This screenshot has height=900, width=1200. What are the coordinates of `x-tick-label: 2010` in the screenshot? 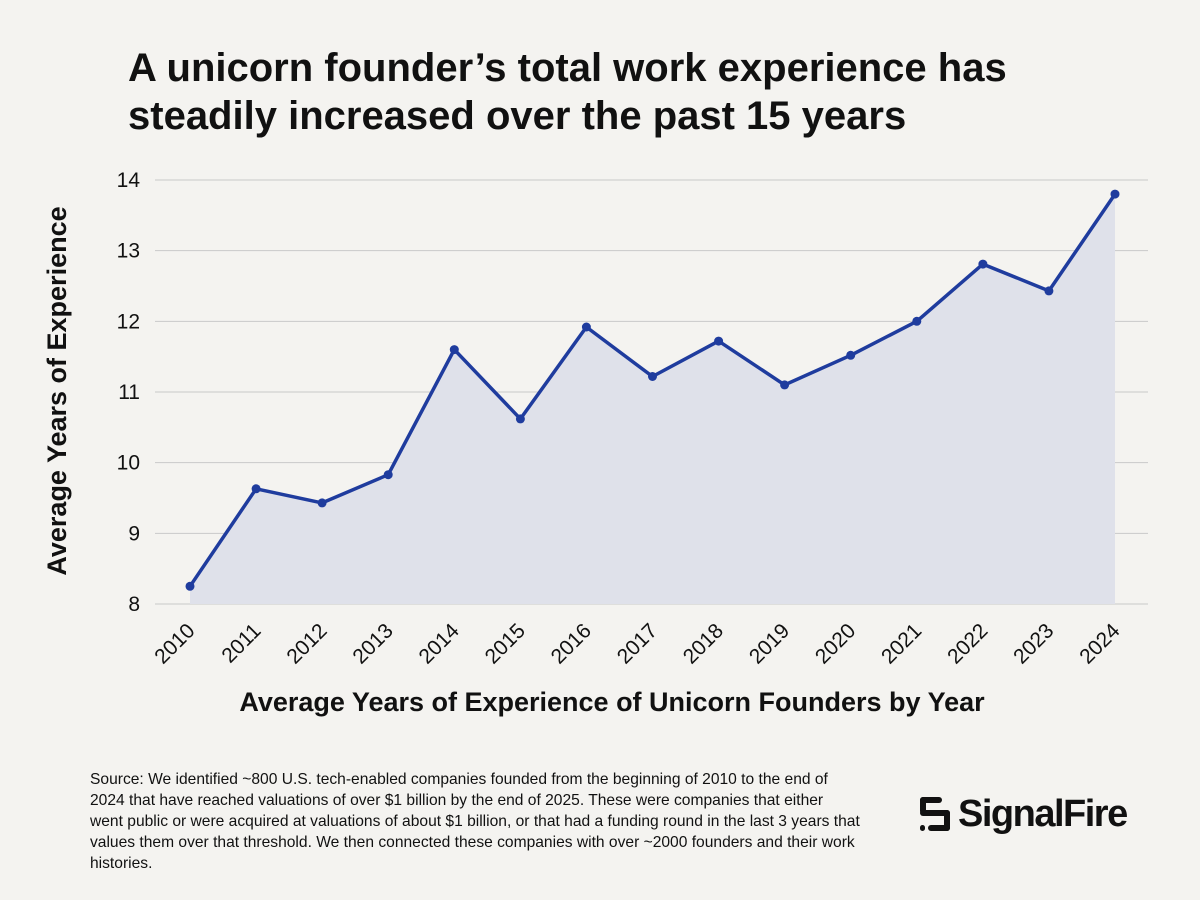 It's located at (174, 643).